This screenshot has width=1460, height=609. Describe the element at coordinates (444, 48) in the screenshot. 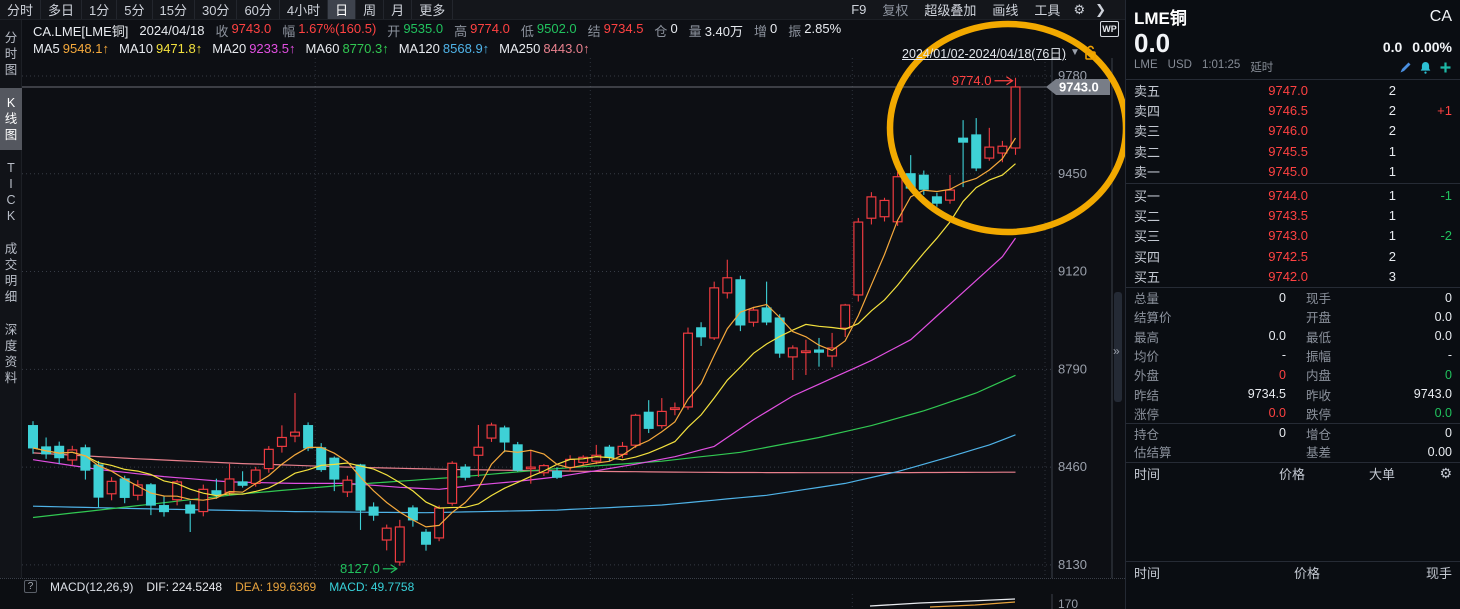

I see `ma-legend-MA120: MA120 8568.9↑` at that location.